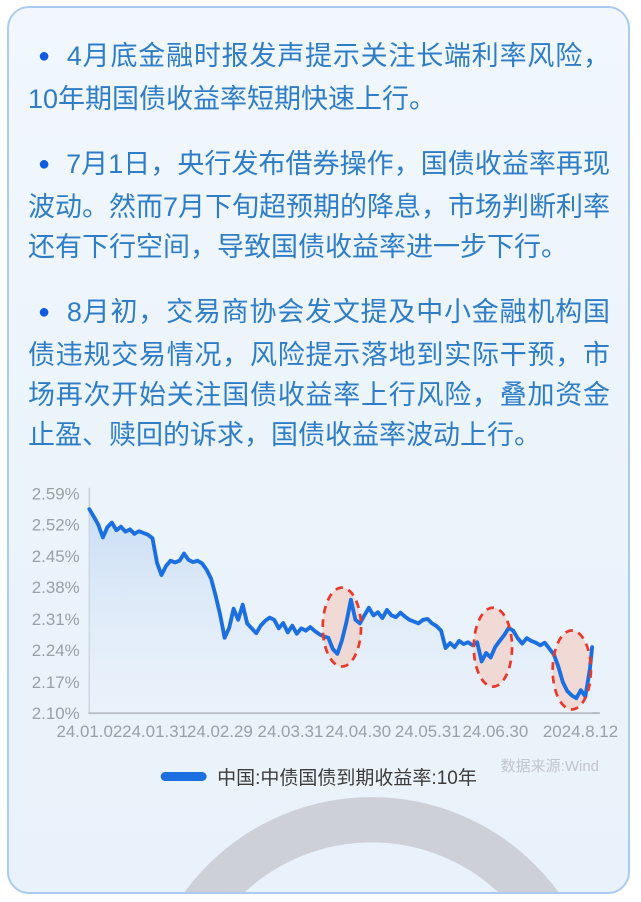 This screenshot has height=902, width=641. I want to click on xueqiu-logo-icon, so click(371, 844).